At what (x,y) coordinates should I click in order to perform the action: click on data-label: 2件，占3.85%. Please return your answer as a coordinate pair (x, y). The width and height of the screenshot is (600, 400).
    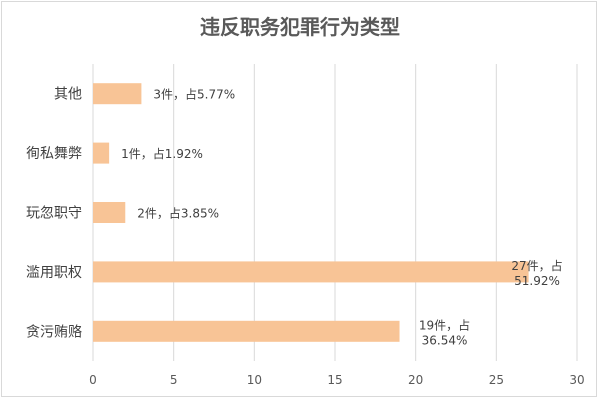
    Looking at the image, I should click on (178, 213).